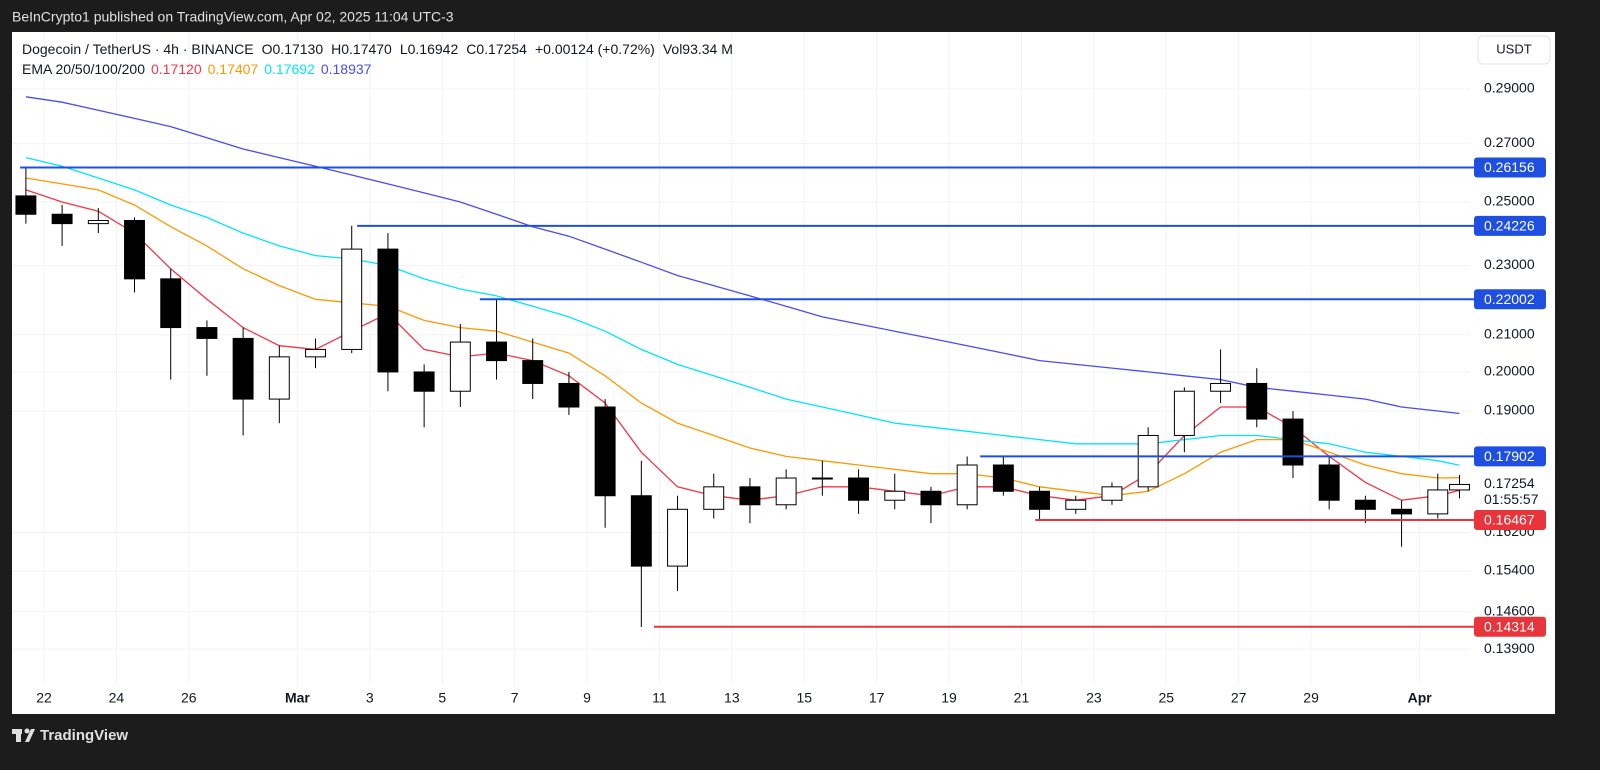 The height and width of the screenshot is (770, 1600). Describe the element at coordinates (370, 698) in the screenshot. I see `x-tick-label: 3` at that location.